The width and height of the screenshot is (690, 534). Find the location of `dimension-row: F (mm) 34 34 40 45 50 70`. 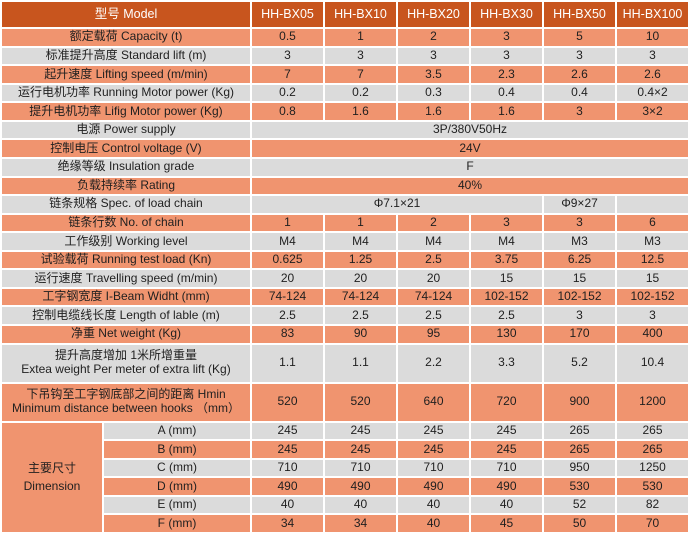

dimension-row: F (mm) 34 34 40 45 50 70 is located at coordinates (345, 523).